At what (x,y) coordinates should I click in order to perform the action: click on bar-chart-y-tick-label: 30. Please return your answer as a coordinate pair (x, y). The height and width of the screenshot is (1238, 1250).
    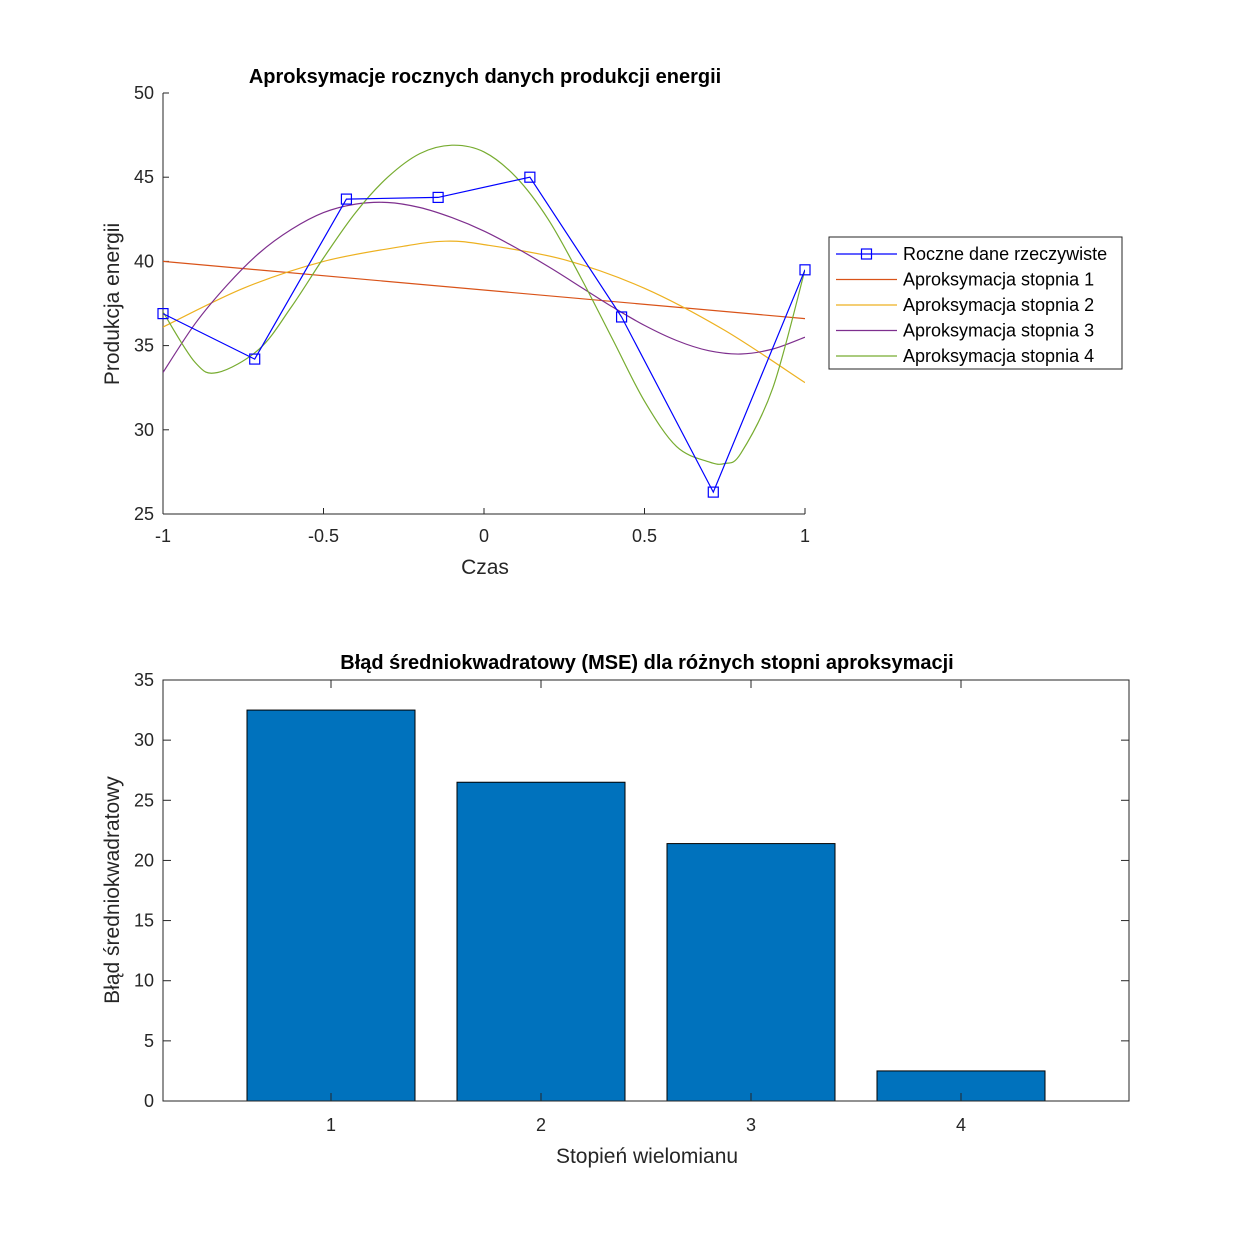
    Looking at the image, I should click on (144, 740).